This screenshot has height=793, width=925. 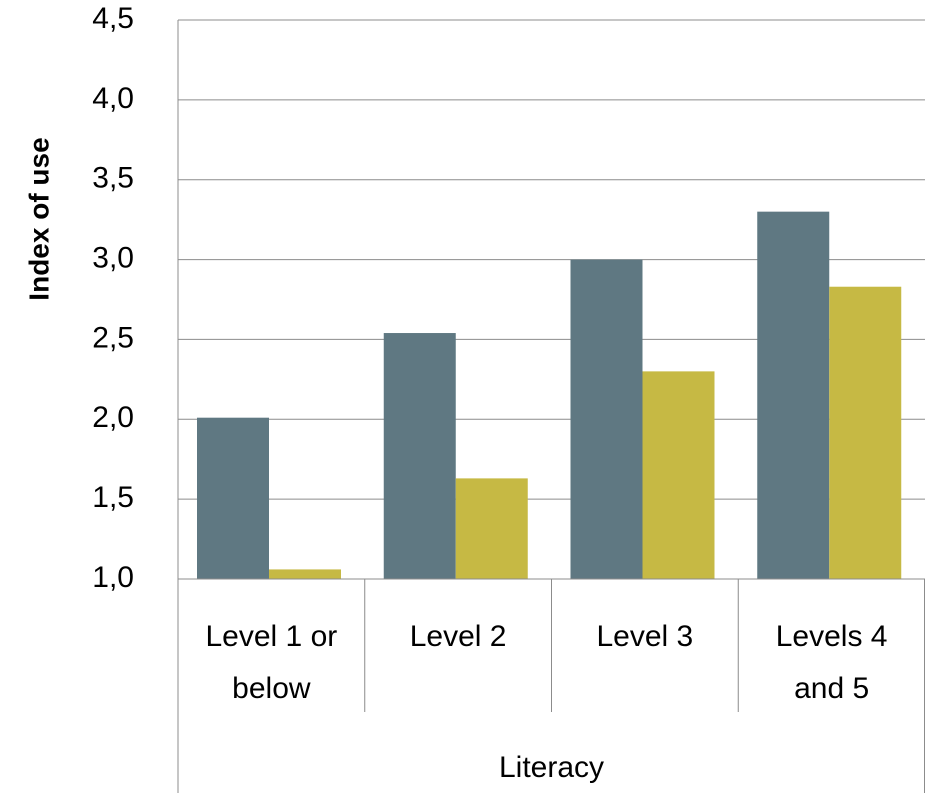 I want to click on y-axis-title: Index of use, so click(x=38, y=218).